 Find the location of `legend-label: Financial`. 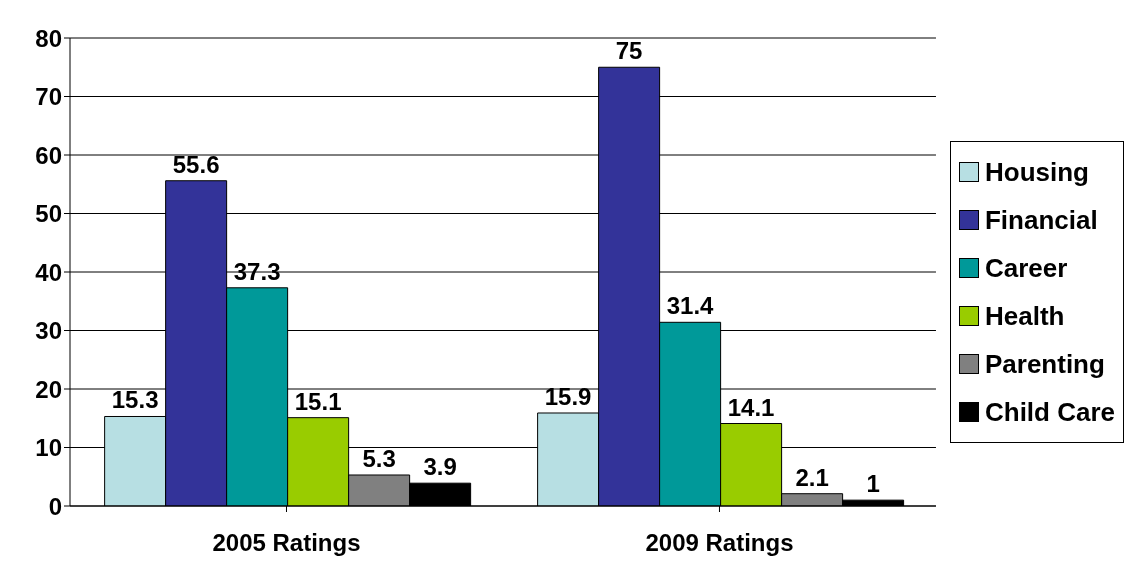

legend-label: Financial is located at coordinates (1041, 220).